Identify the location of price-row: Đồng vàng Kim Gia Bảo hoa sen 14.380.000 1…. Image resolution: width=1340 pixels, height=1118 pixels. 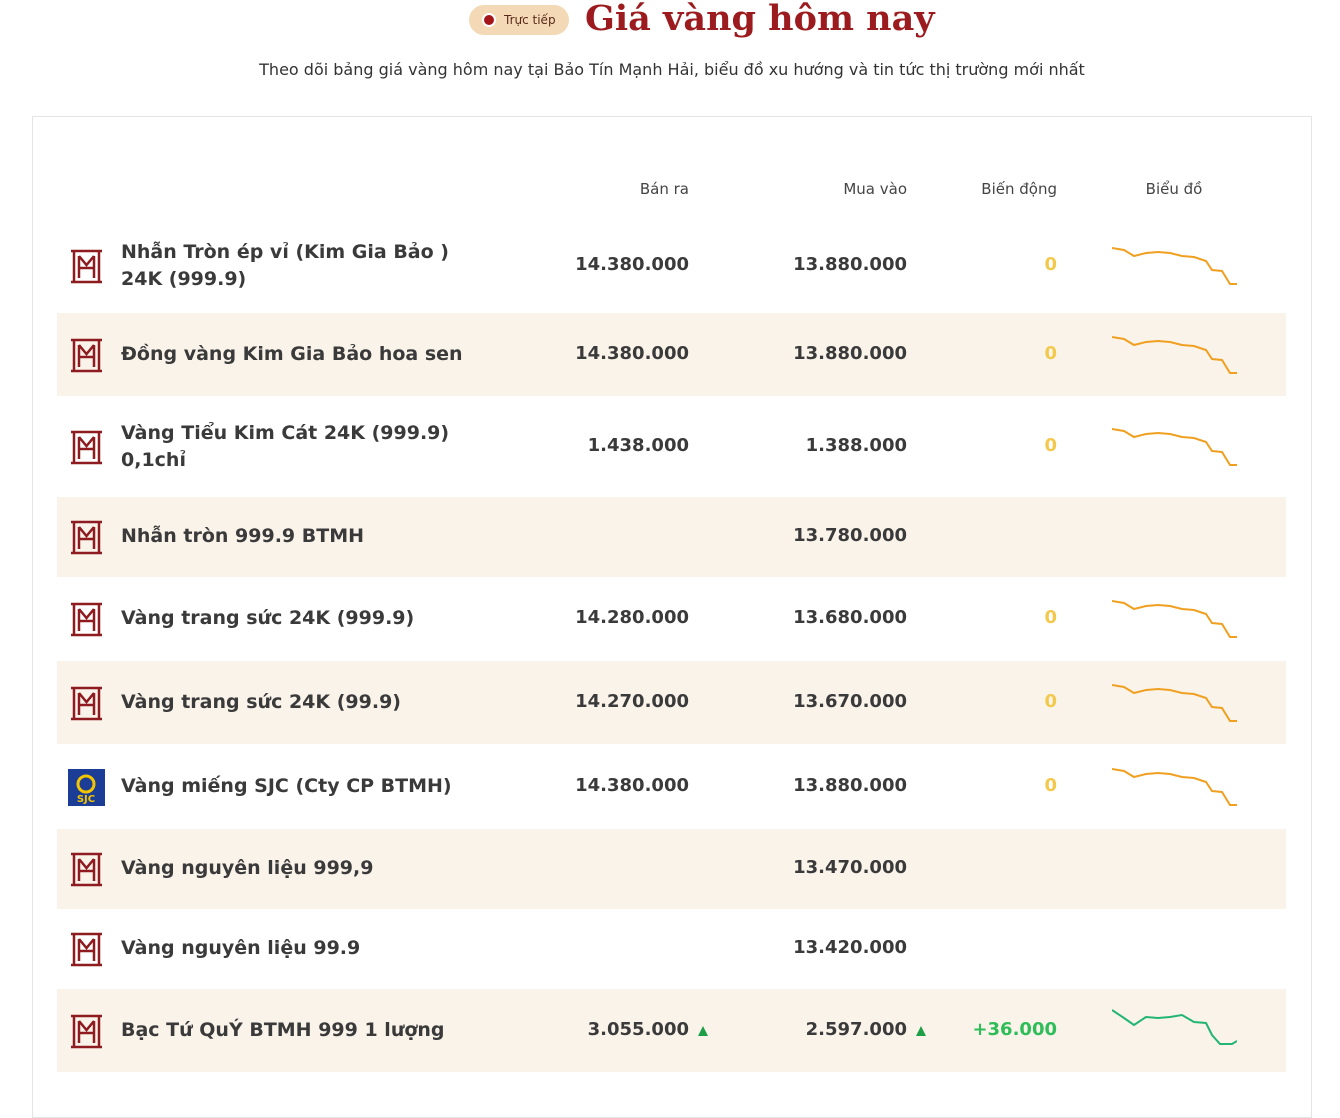
(671, 354).